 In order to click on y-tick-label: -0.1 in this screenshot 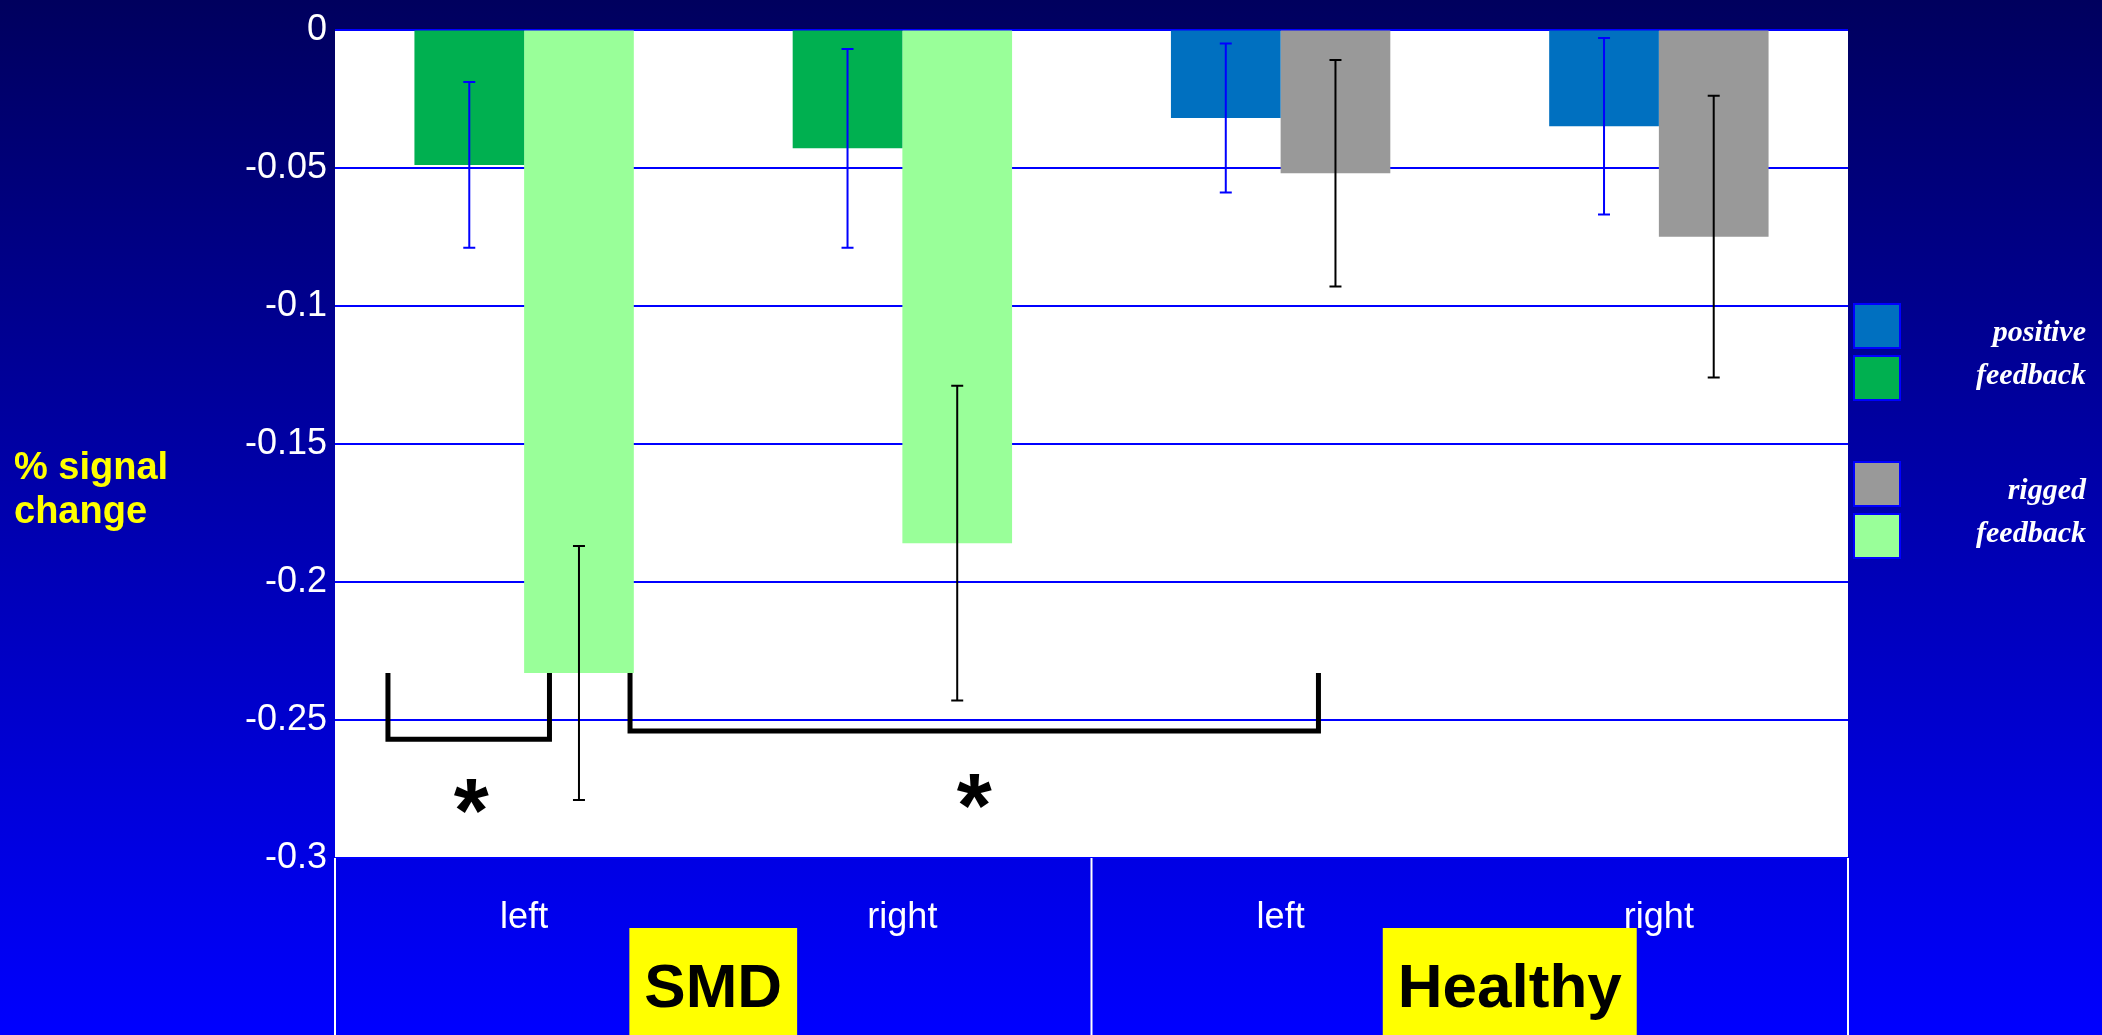, I will do `click(295, 303)`.